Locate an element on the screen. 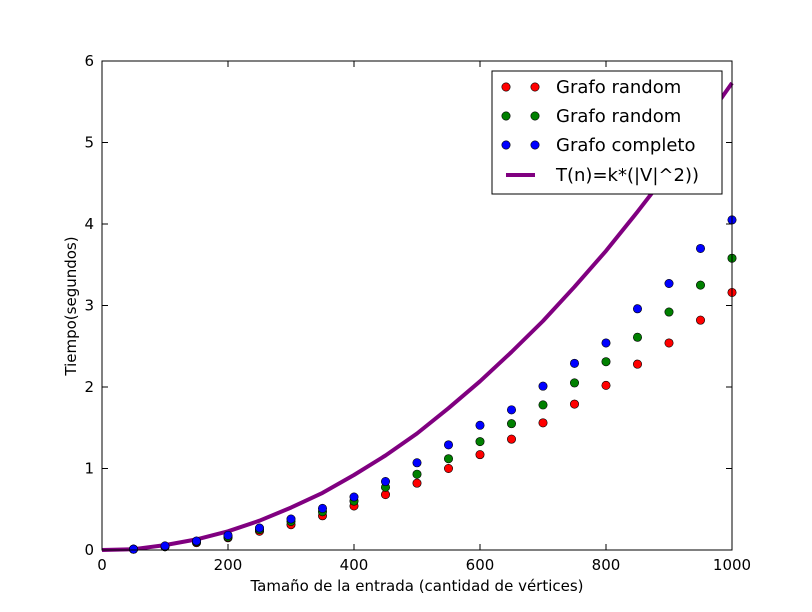  legend-label: Grafo completo is located at coordinates (625, 145).